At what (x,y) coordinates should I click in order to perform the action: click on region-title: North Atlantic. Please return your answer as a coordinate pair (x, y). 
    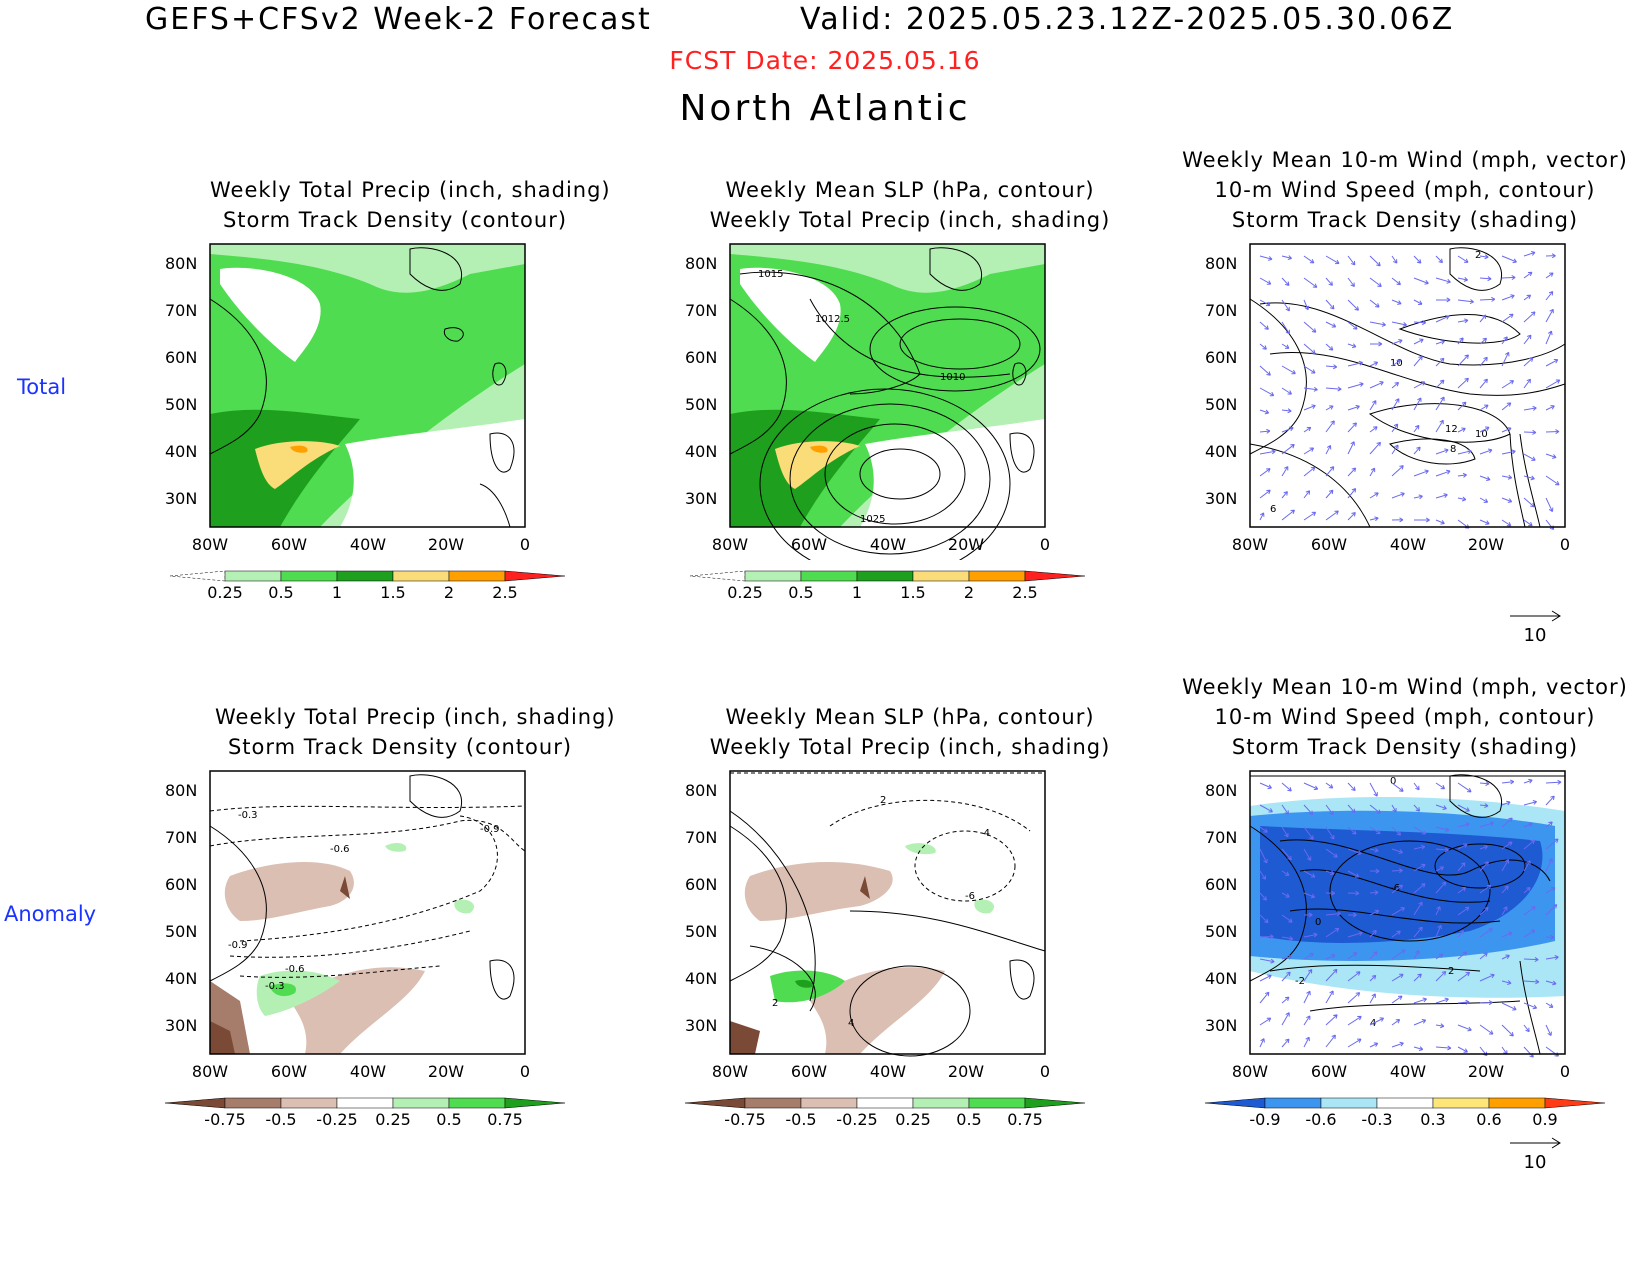
    Looking at the image, I should click on (825, 108).